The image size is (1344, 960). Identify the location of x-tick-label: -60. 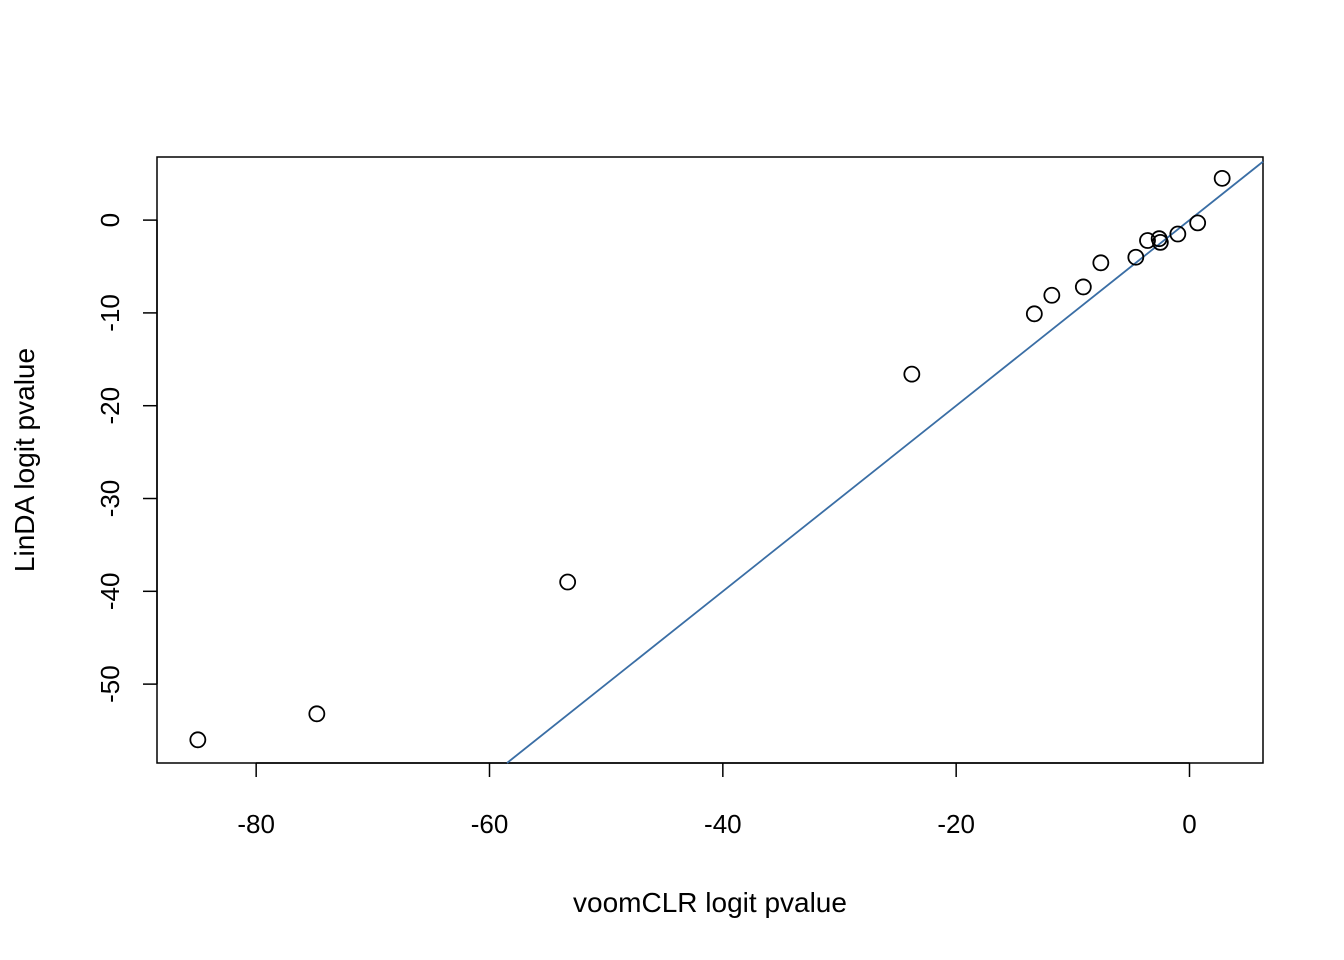
(490, 824).